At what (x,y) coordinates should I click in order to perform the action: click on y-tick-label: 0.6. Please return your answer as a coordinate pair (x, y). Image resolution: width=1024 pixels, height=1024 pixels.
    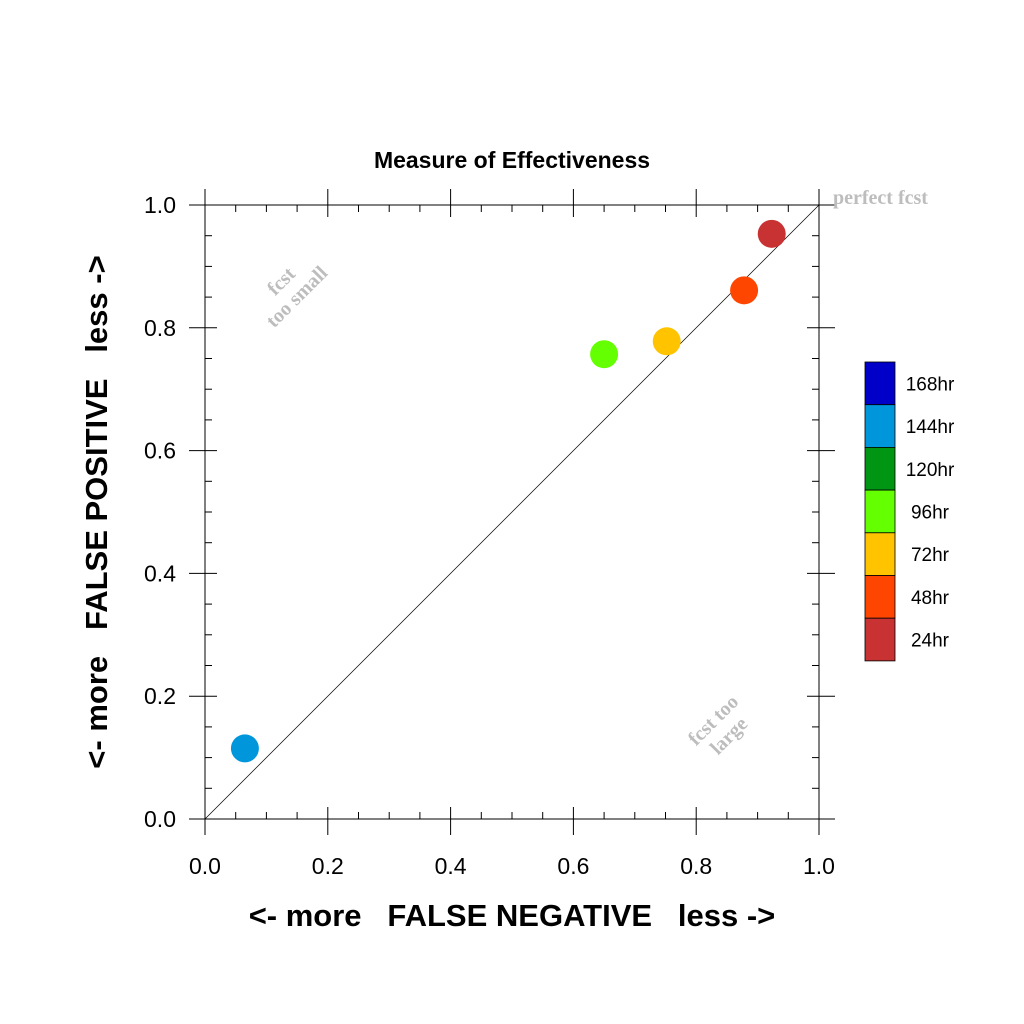
    Looking at the image, I should click on (160, 451).